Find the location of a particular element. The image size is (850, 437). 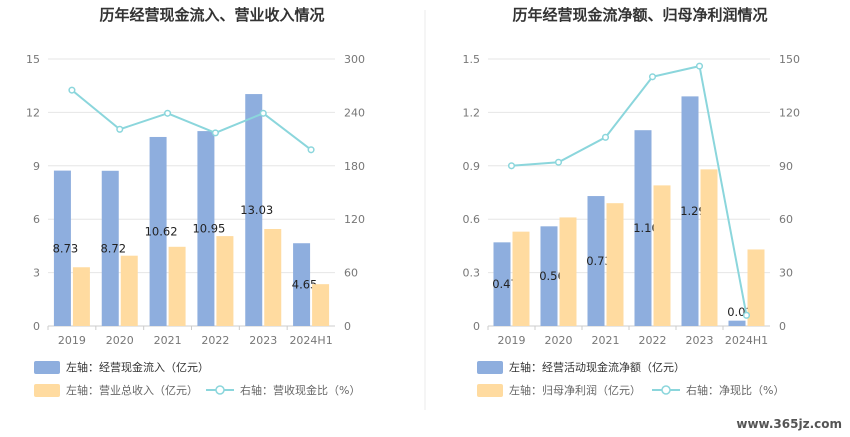

right-left-axis-tick: 0 is located at coordinates (476, 326).